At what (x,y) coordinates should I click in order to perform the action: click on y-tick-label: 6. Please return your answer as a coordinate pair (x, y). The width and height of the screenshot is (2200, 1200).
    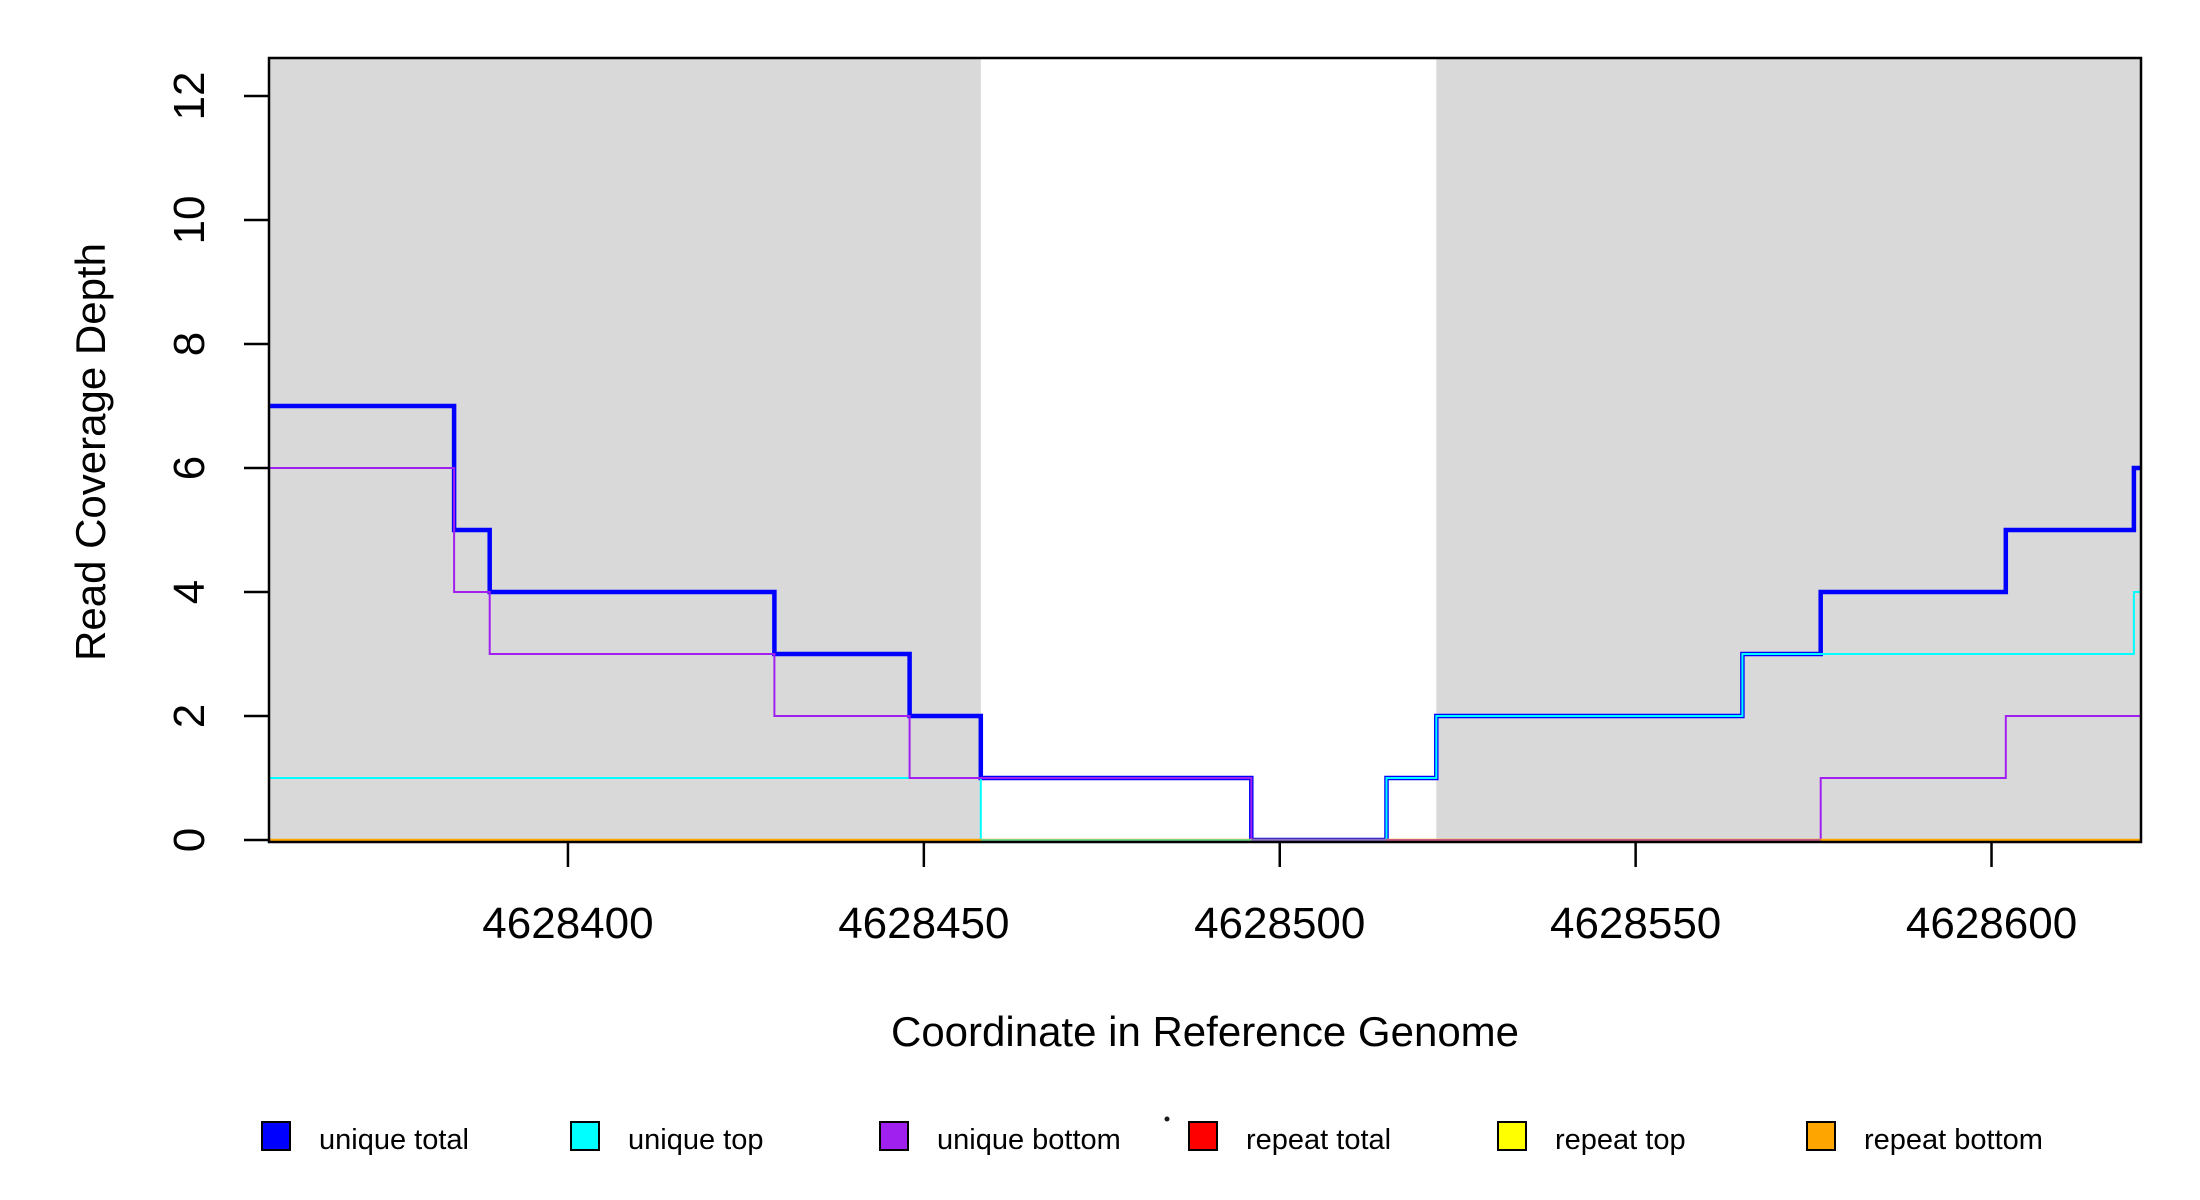
    Looking at the image, I should click on (189, 468).